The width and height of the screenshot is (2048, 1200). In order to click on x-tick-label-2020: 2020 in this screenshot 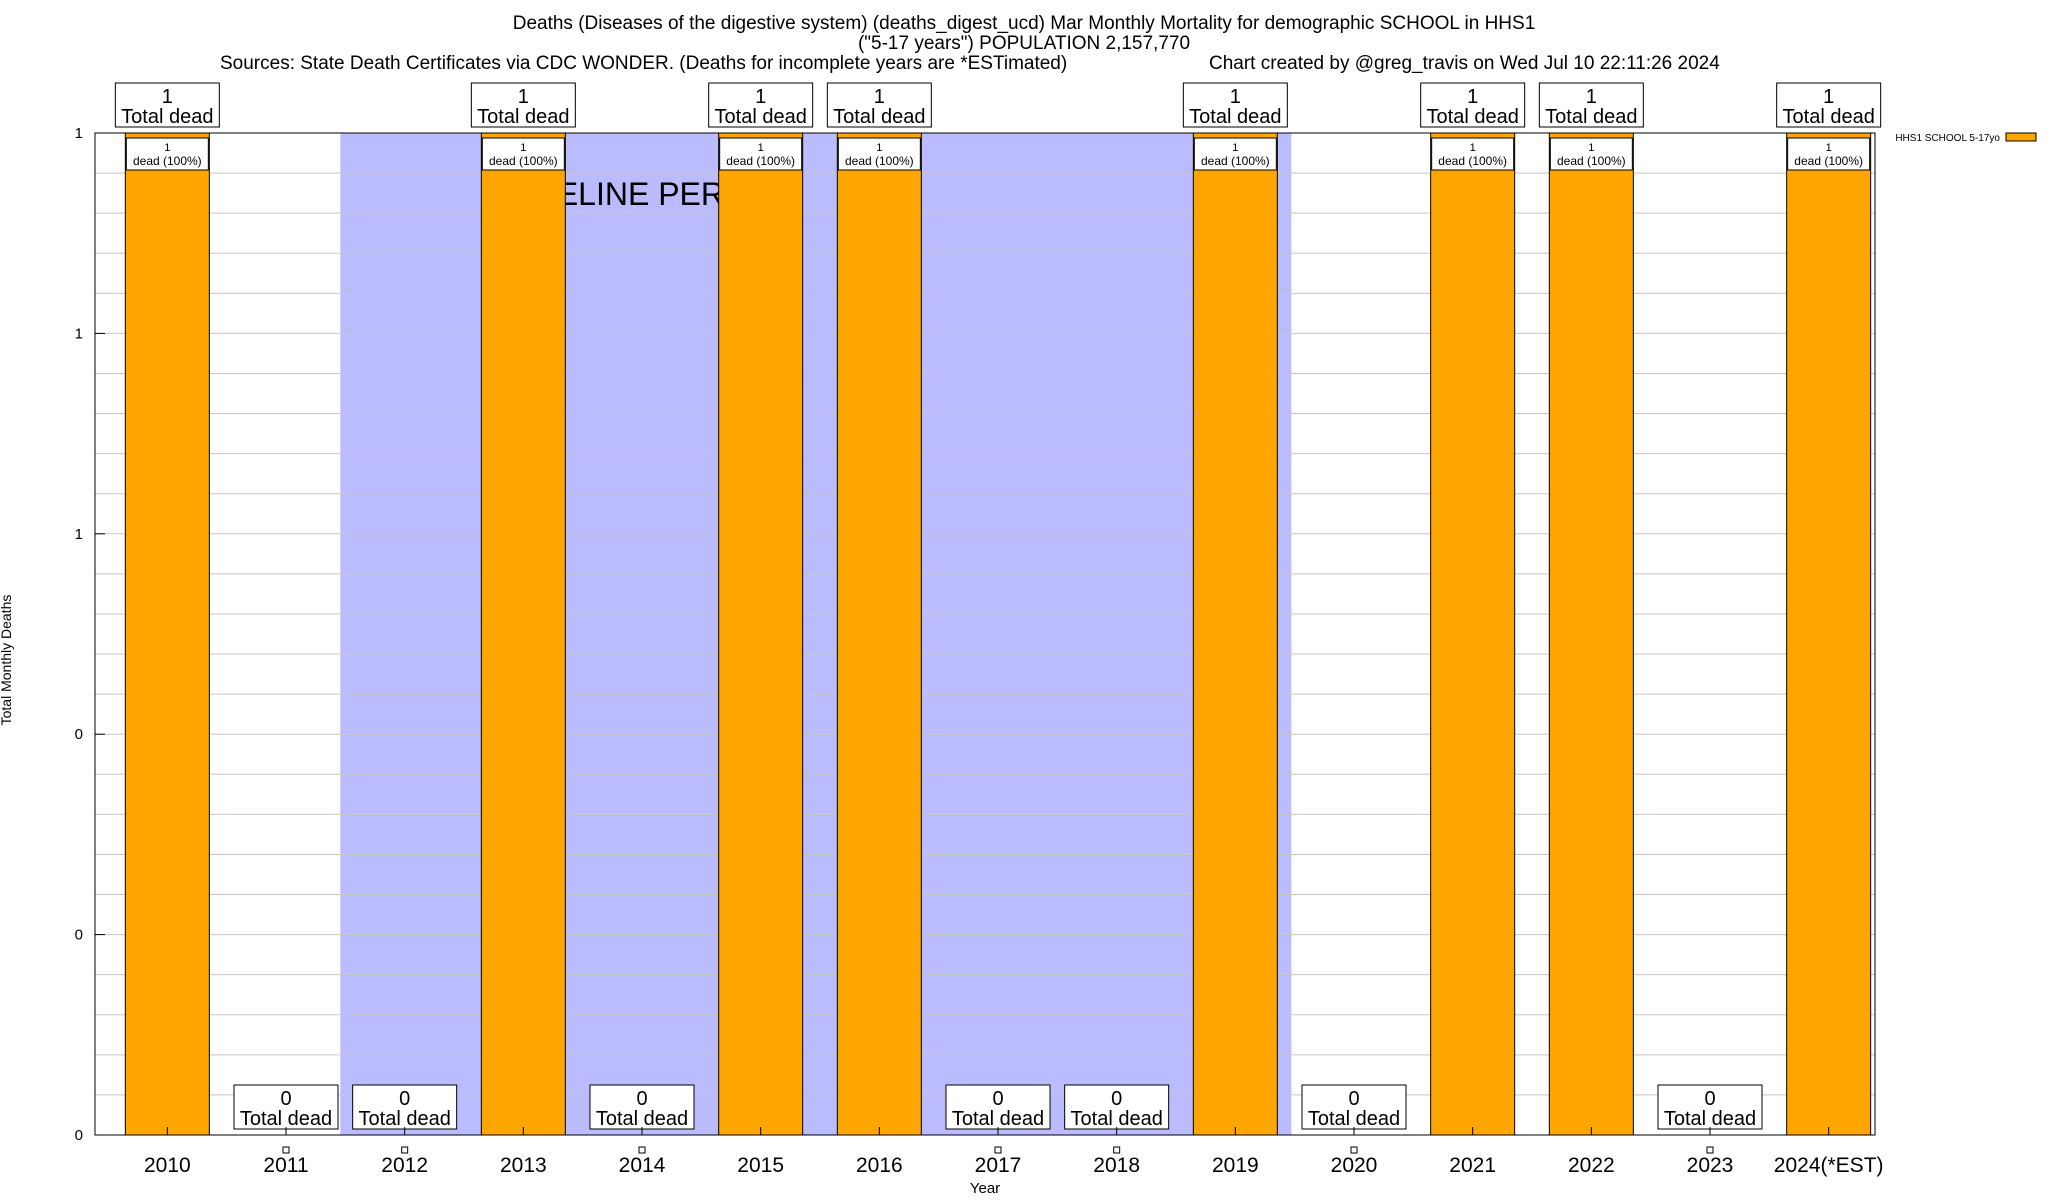, I will do `click(1354, 1165)`.